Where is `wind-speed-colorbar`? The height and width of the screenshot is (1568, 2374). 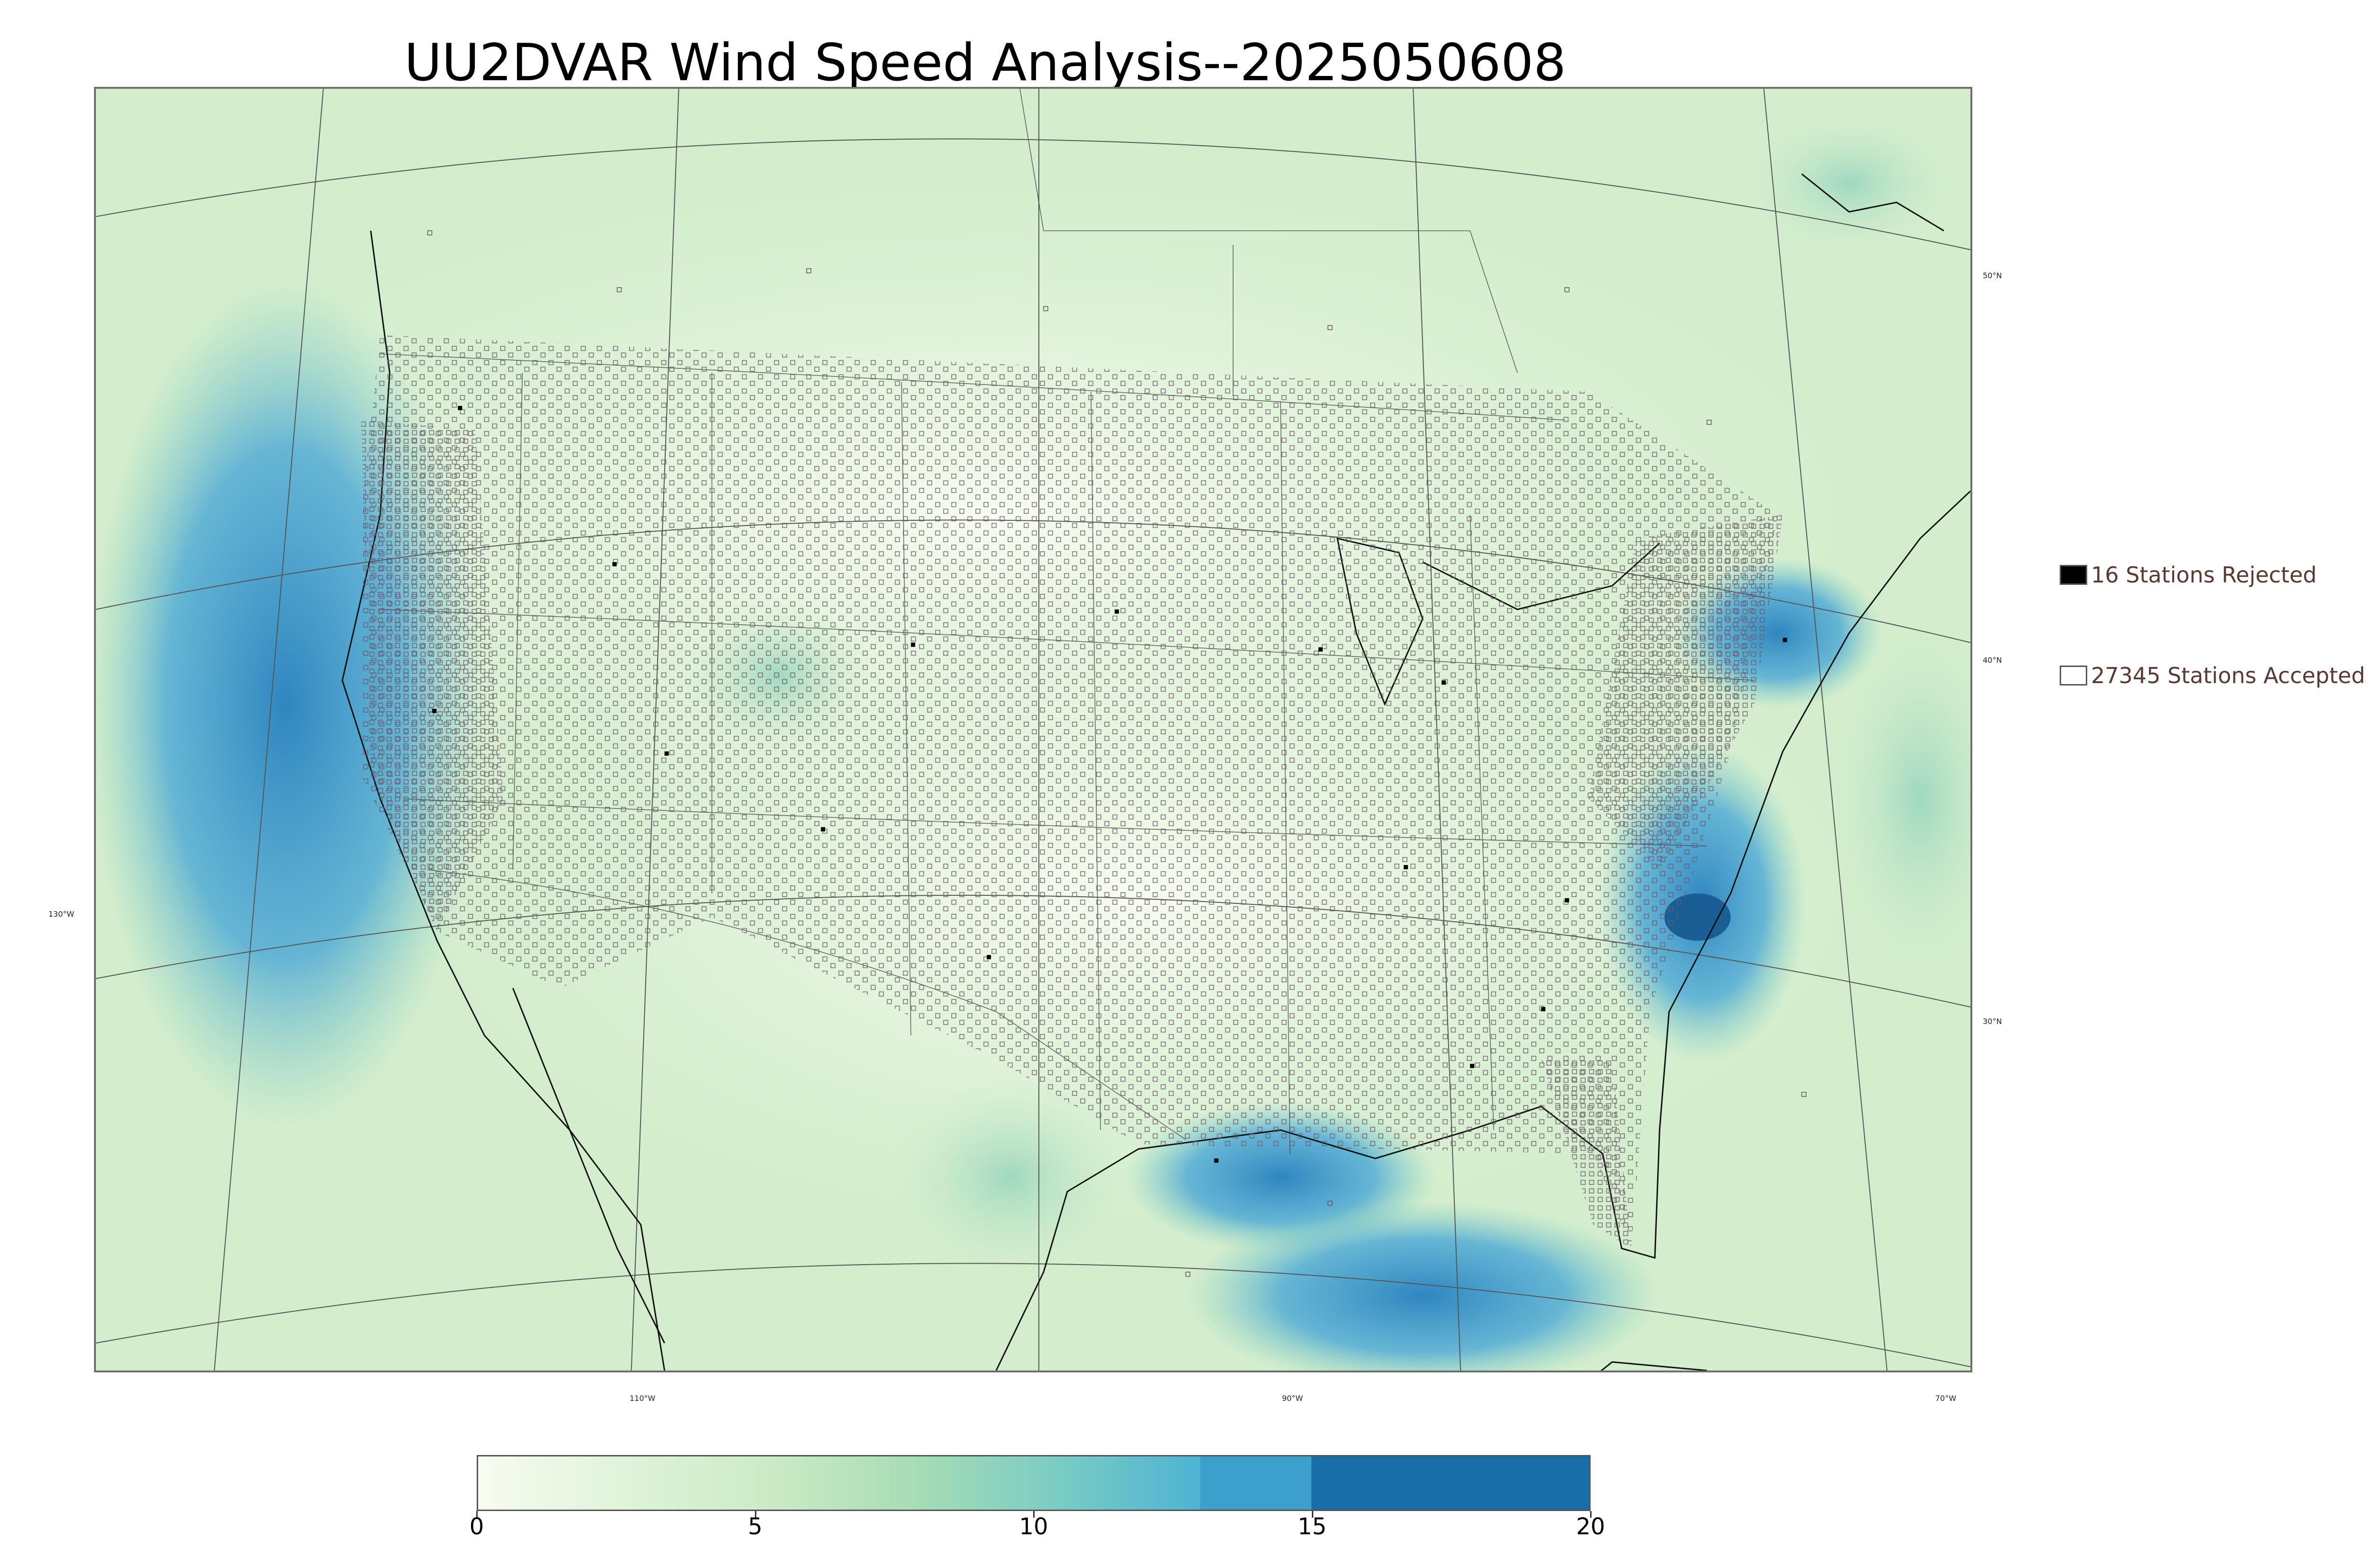 wind-speed-colorbar is located at coordinates (1034, 1483).